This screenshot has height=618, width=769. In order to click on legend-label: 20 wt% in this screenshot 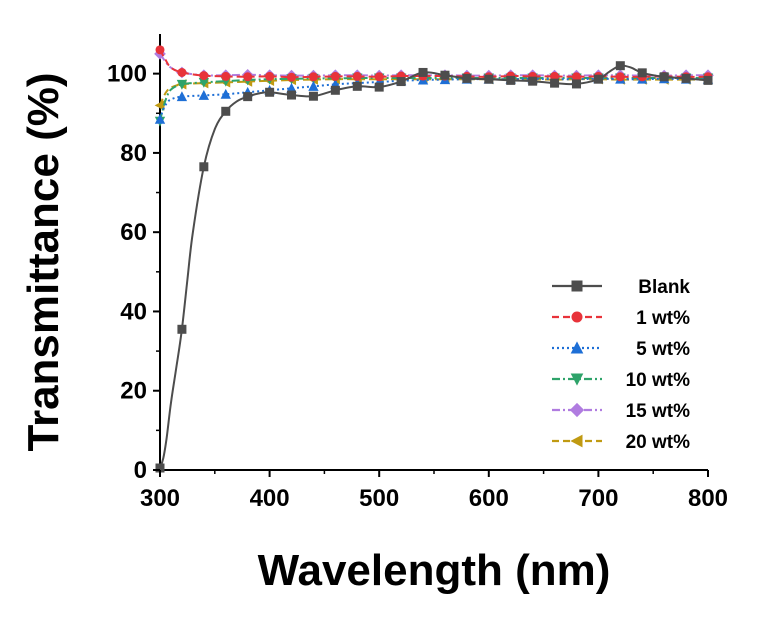, I will do `click(658, 442)`.